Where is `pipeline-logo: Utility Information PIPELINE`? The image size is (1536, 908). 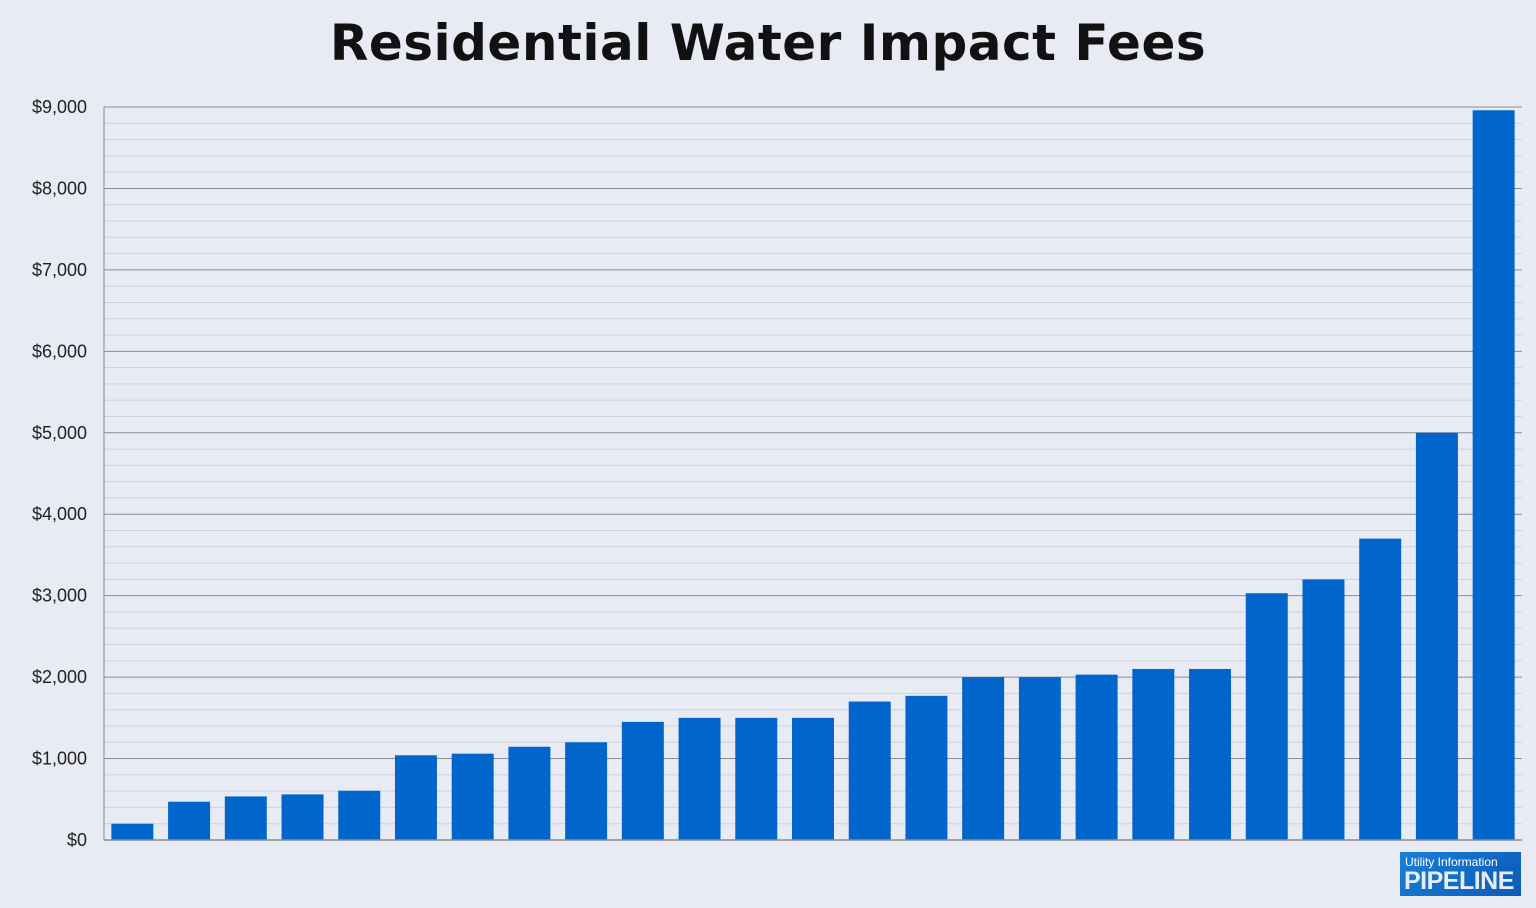 pipeline-logo: Utility Information PIPELINE is located at coordinates (1460, 874).